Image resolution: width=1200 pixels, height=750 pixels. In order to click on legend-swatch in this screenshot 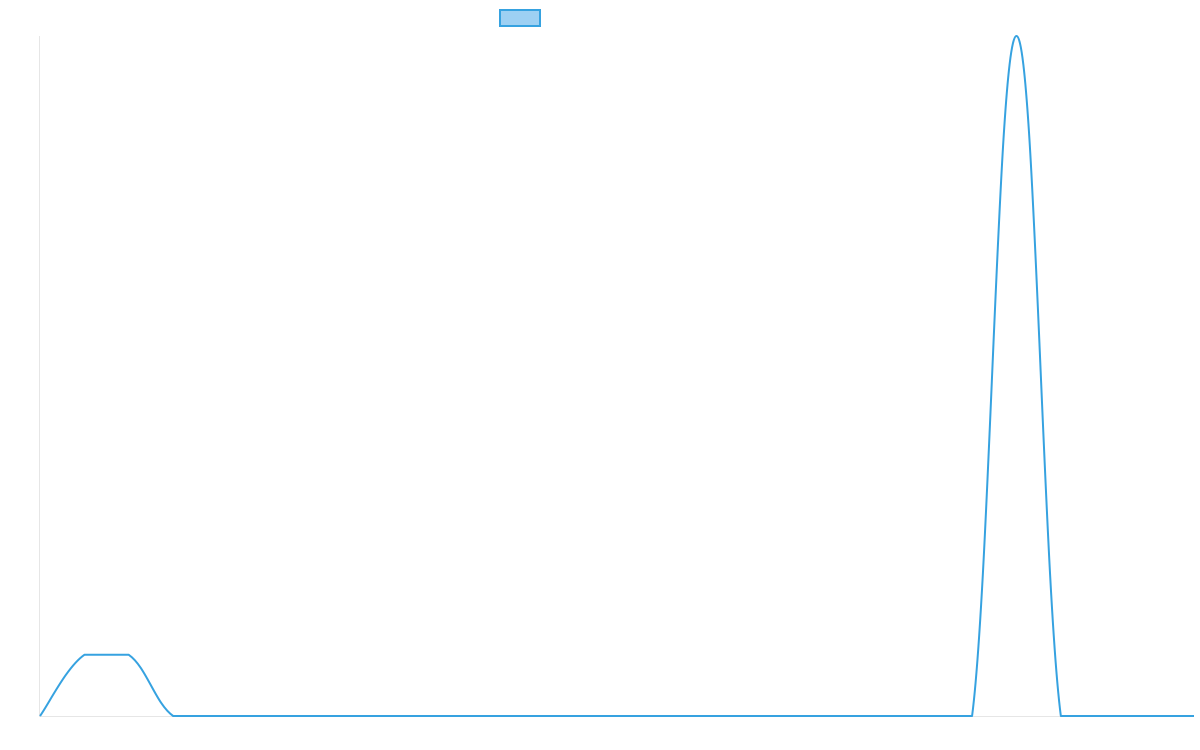, I will do `click(520, 18)`.